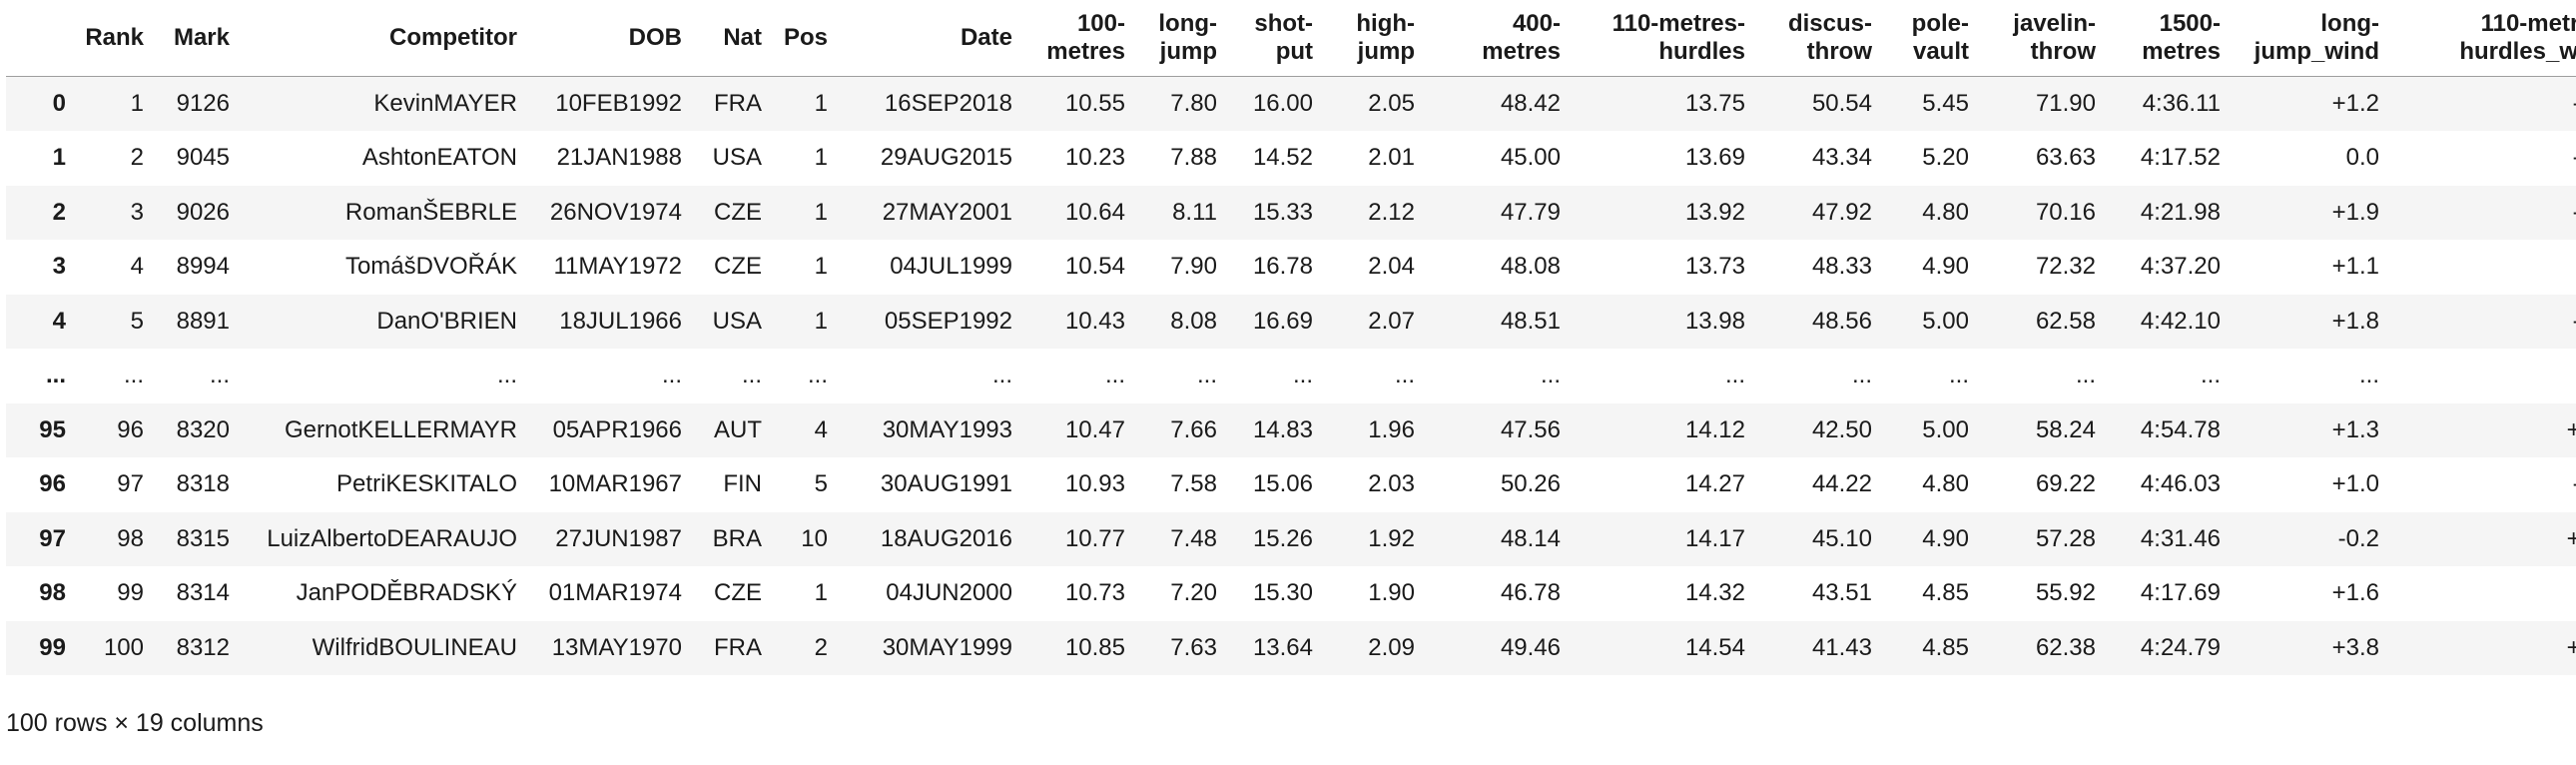 This screenshot has height=765, width=2576. I want to click on table-cell: +0.1, so click(2571, 538).